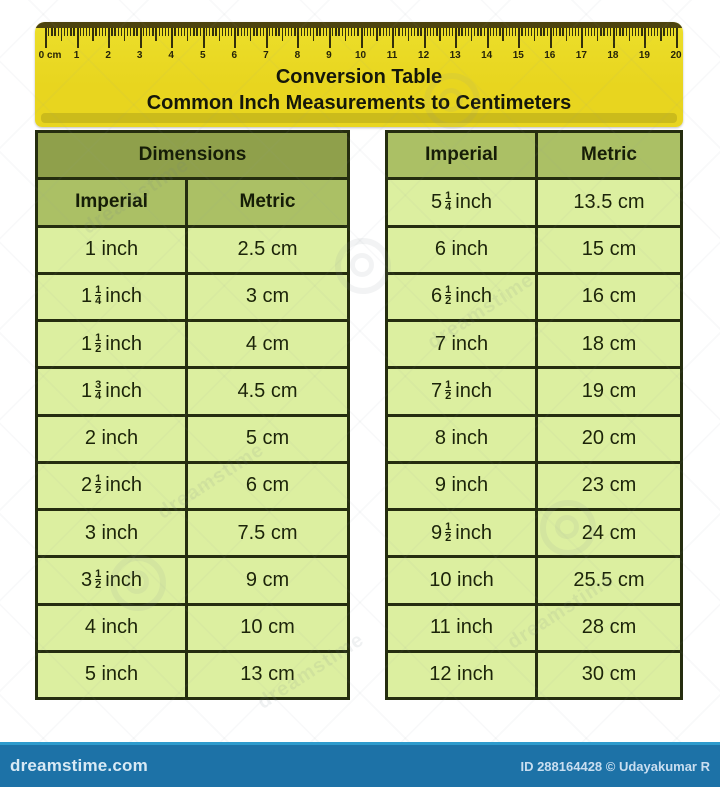  I want to click on ruler-number: 2, so click(108, 55).